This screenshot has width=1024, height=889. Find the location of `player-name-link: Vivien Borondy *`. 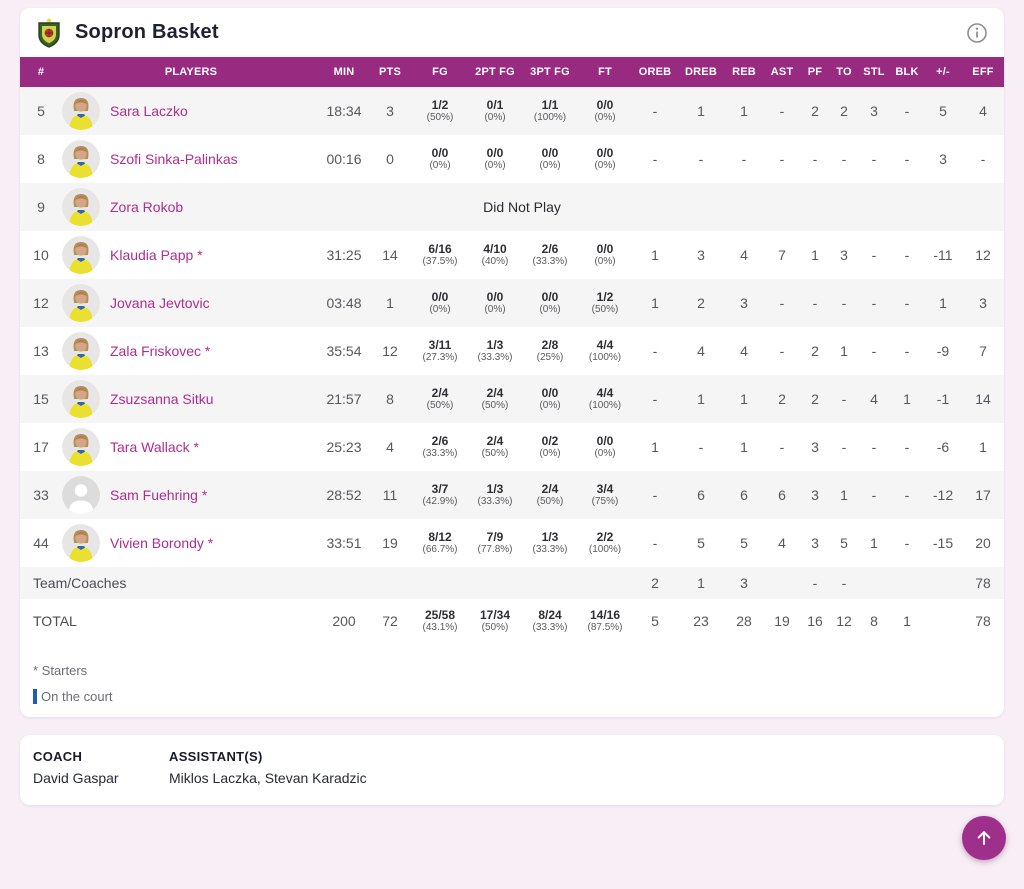

player-name-link: Vivien Borondy * is located at coordinates (162, 543).